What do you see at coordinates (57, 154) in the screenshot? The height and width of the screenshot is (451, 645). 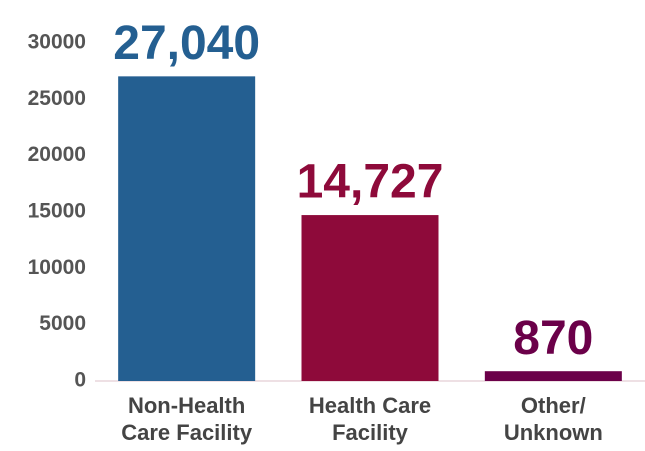 I see `y-tick-label: 20000` at bounding box center [57, 154].